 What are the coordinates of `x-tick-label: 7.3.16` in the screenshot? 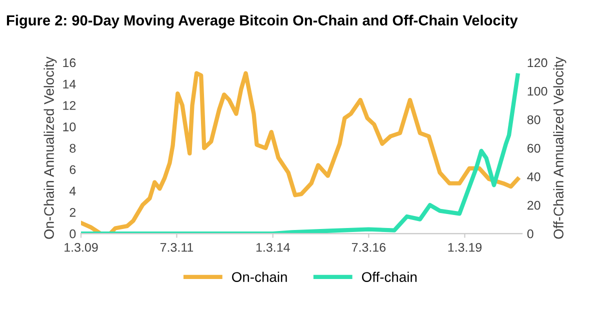 It's located at (369, 247).